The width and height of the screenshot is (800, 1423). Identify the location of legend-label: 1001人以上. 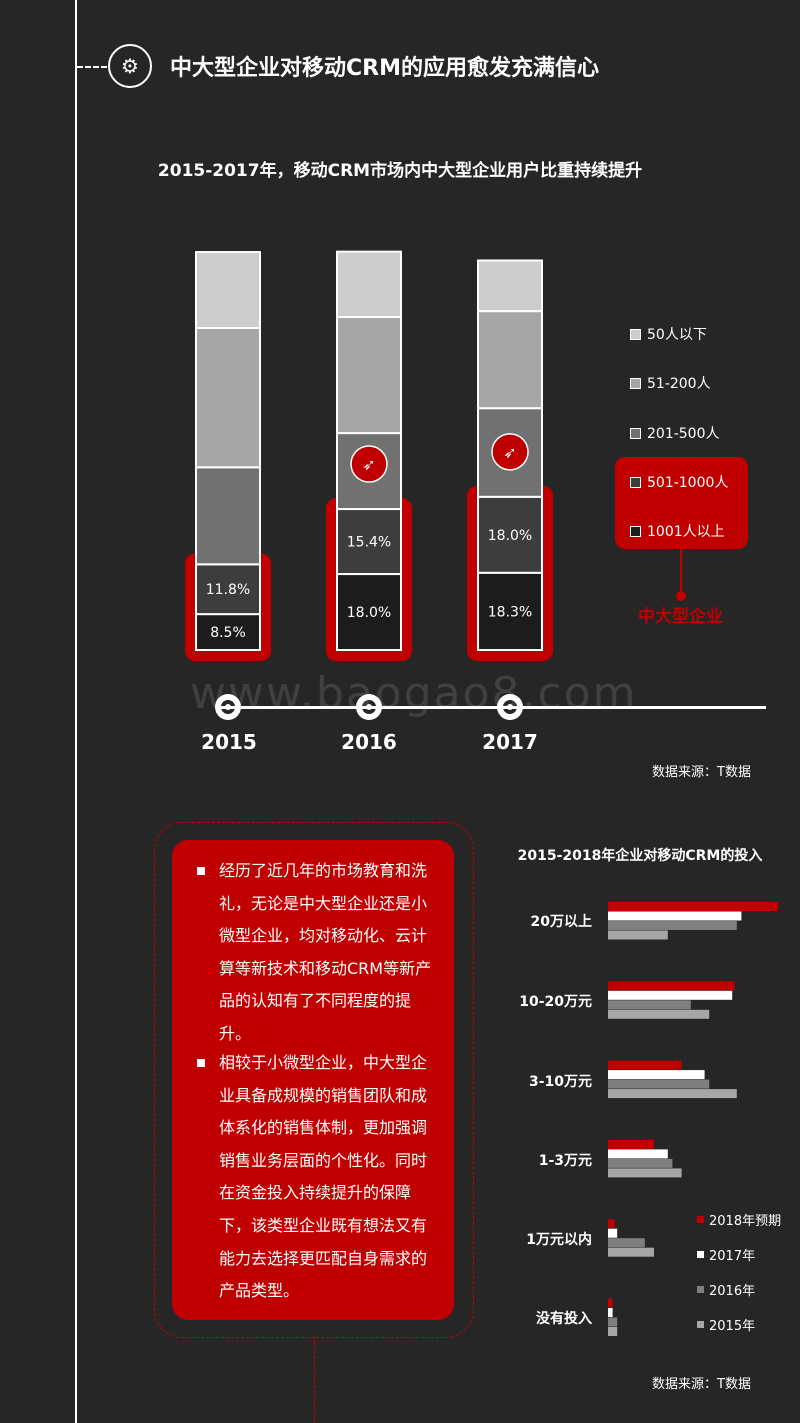
(686, 532).